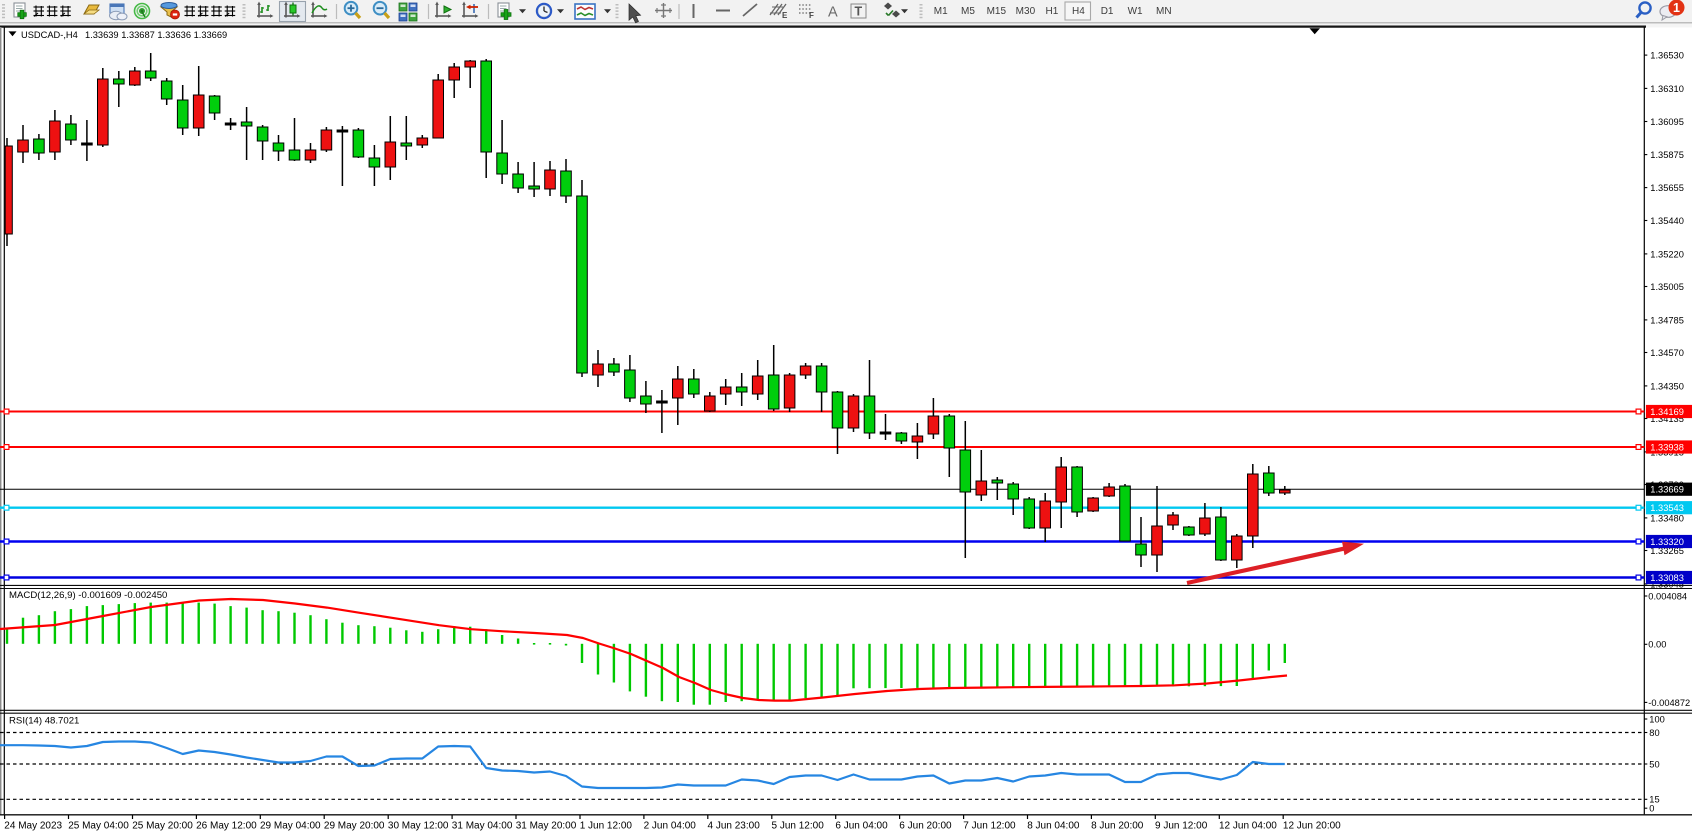  What do you see at coordinates (33, 825) in the screenshot?
I see `svg-text: 24 May 2023` at bounding box center [33, 825].